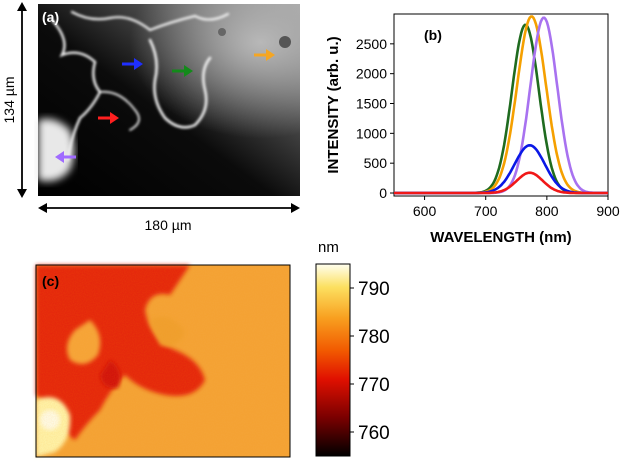 Image resolution: width=640 pixels, height=475 pixels. I want to click on series-lines, so click(501, 105).